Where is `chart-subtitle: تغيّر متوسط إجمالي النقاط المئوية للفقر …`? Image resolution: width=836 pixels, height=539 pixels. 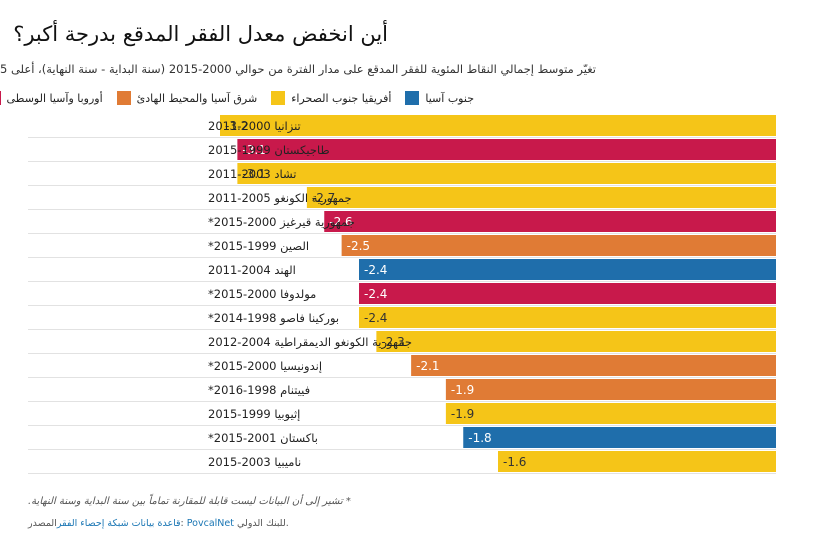 chart-subtitle: تغيّر متوسط إجمالي النقاط المئوية للفقر … is located at coordinates (298, 69).